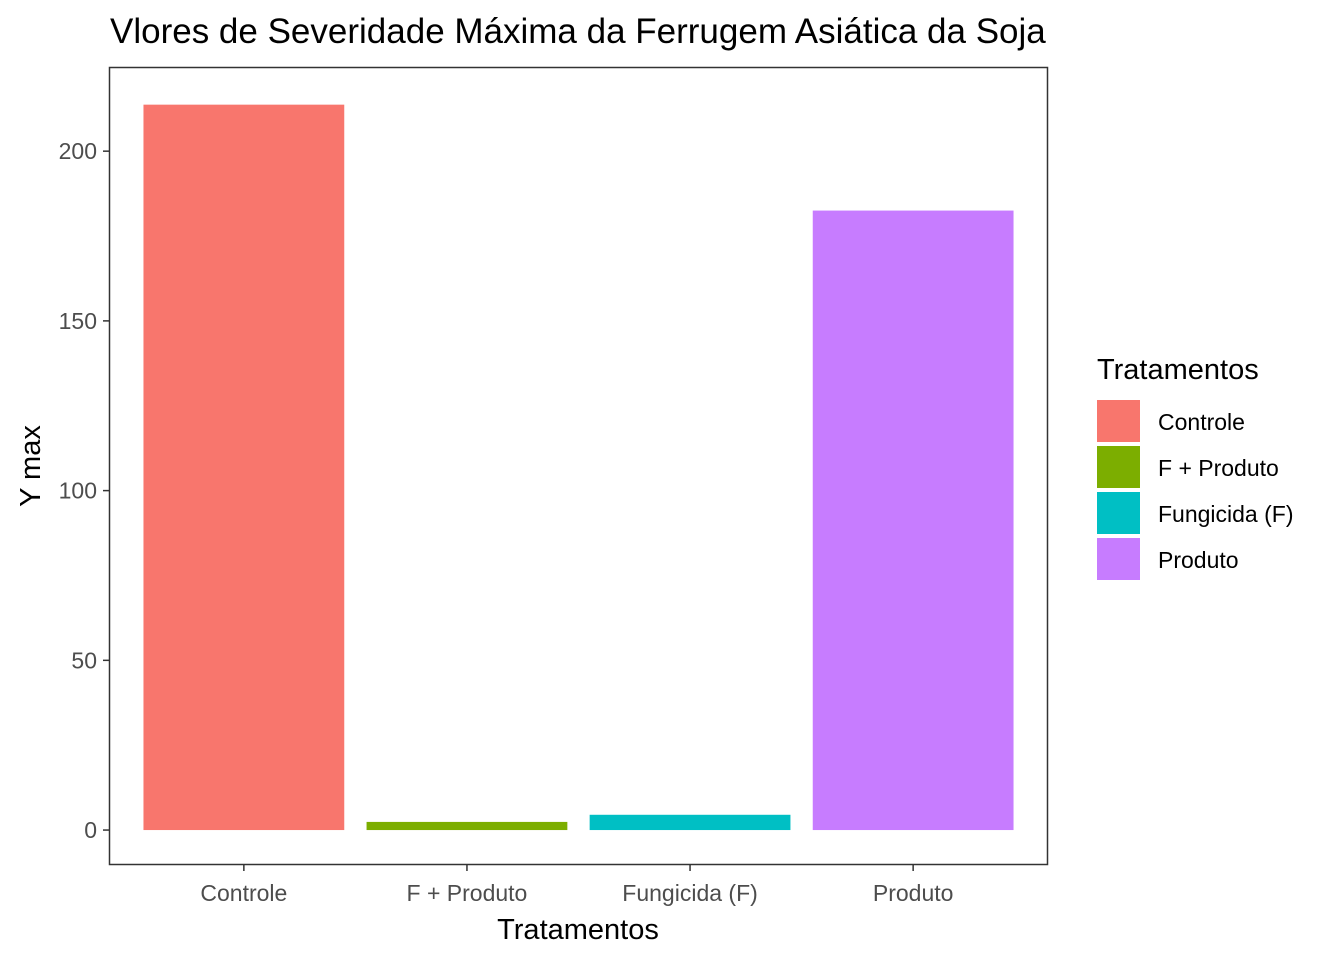  I want to click on y-axis: 0 50 100 150 200, so click(84, 490).